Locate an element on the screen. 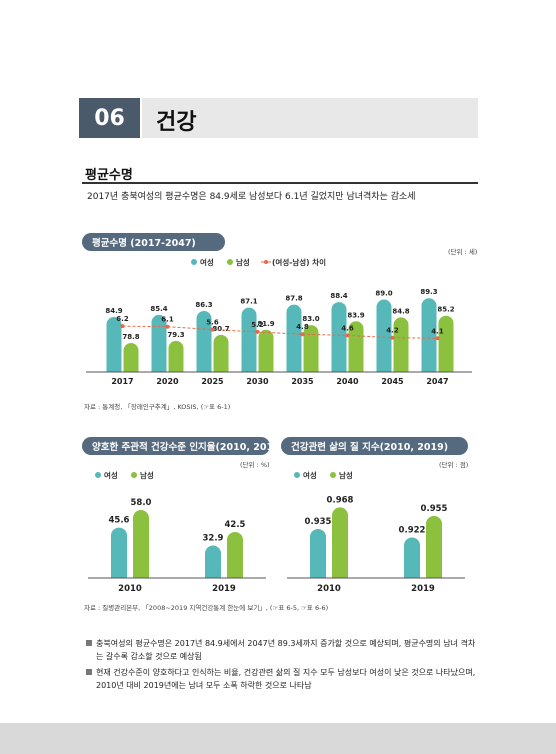  gap-line is located at coordinates (280, 332).